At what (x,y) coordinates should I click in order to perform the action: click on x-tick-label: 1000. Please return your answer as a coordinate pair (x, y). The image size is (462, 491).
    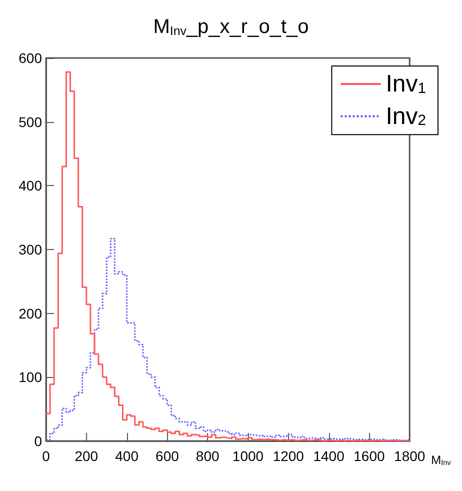
    Looking at the image, I should click on (248, 456).